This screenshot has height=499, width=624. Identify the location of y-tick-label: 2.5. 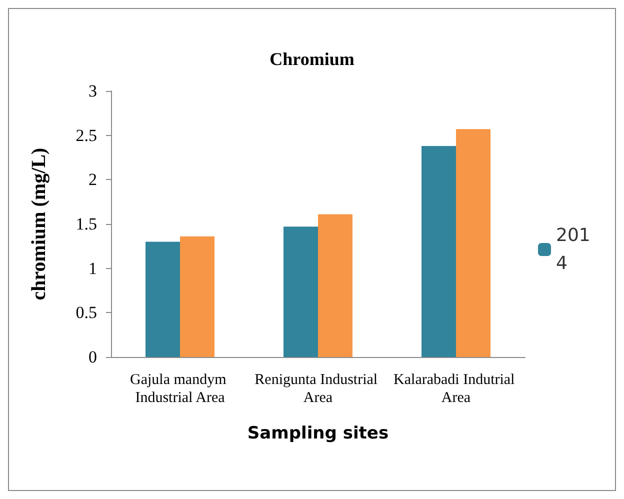
(86, 135).